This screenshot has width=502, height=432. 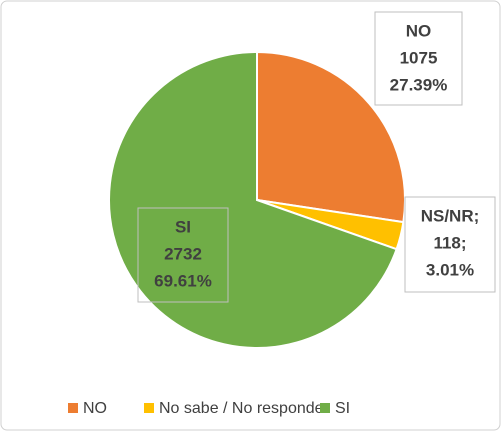 What do you see at coordinates (450, 215) in the screenshot?
I see `data-label-name: NS/NR;` at bounding box center [450, 215].